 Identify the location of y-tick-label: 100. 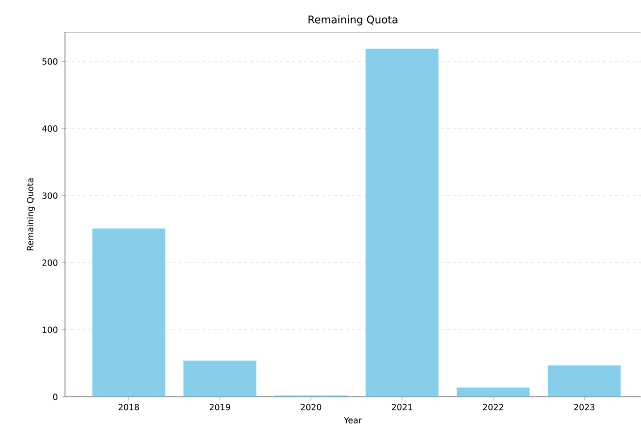
(50, 330).